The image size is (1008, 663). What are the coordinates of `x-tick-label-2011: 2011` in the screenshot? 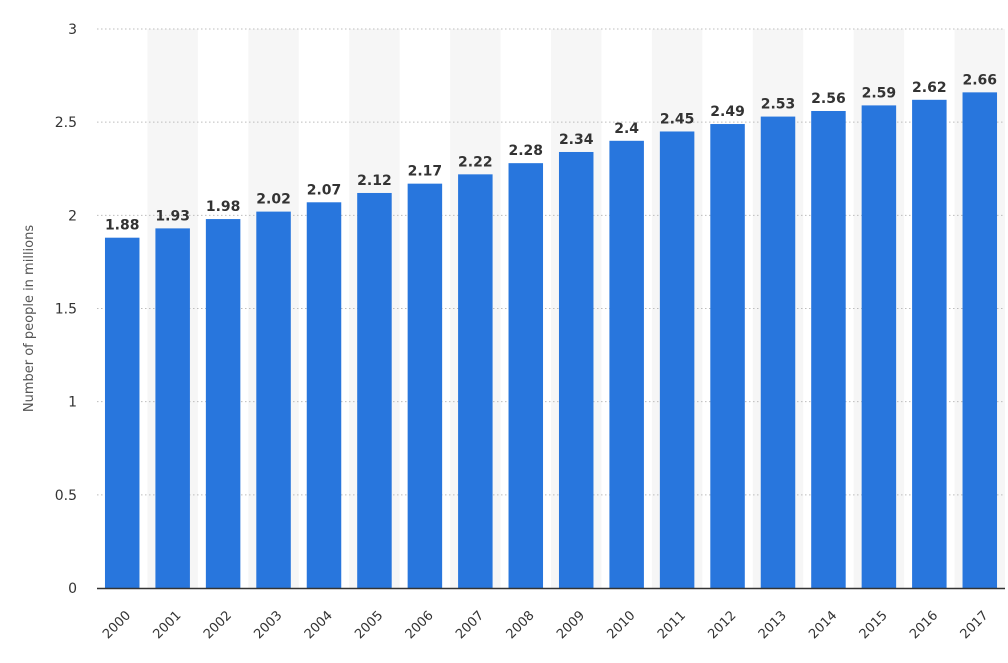 It's located at (672, 625).